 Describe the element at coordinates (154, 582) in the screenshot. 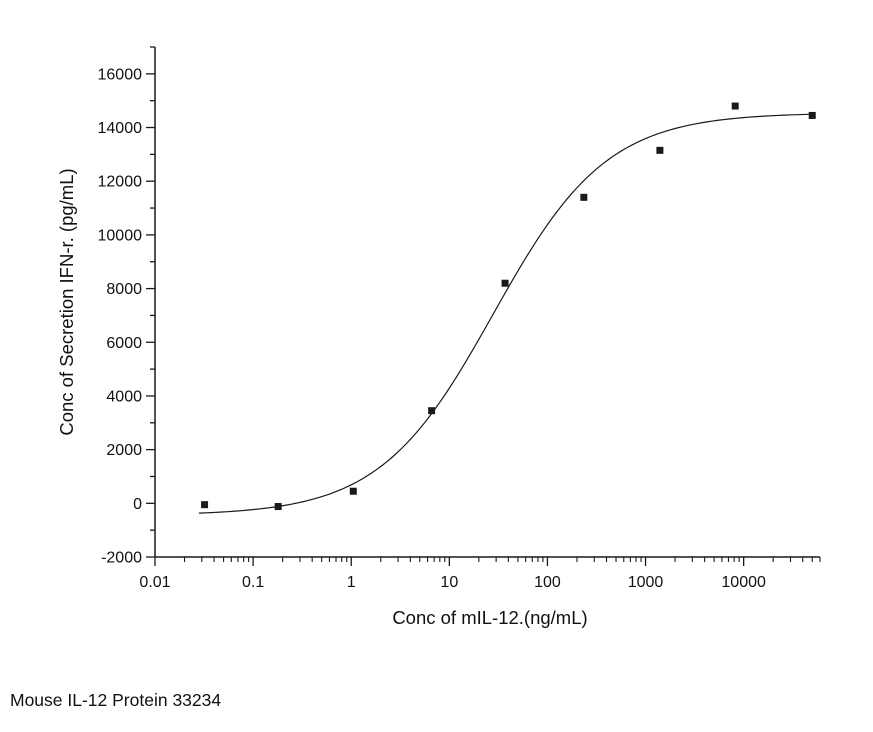

I see `x-tick-label: 0.01` at that location.